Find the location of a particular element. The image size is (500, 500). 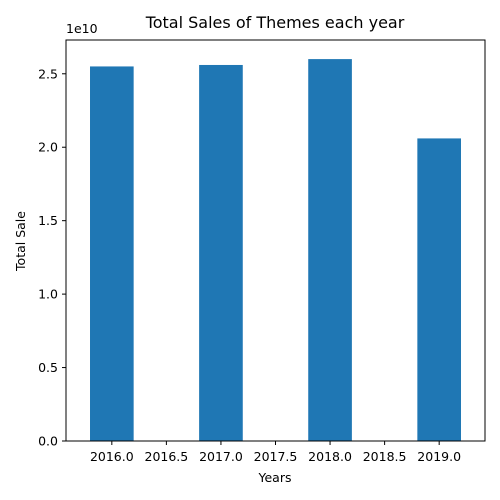

y-axis-ticks: 0.0 0.5 1.0 1.5 2.0 2.5 is located at coordinates (52, 257).